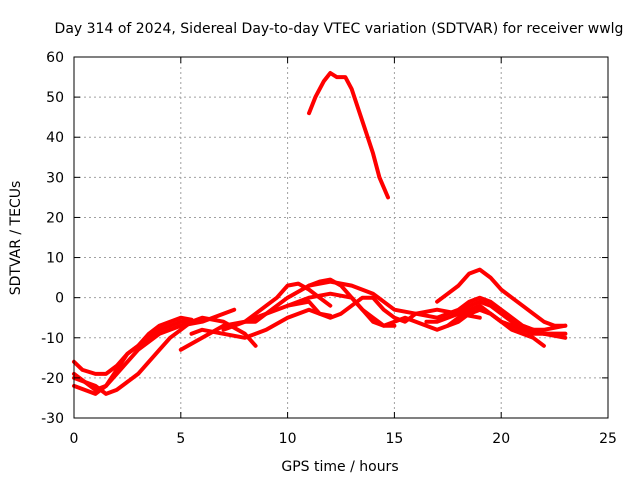  What do you see at coordinates (180, 439) in the screenshot?
I see `x-tick-label: 5` at bounding box center [180, 439].